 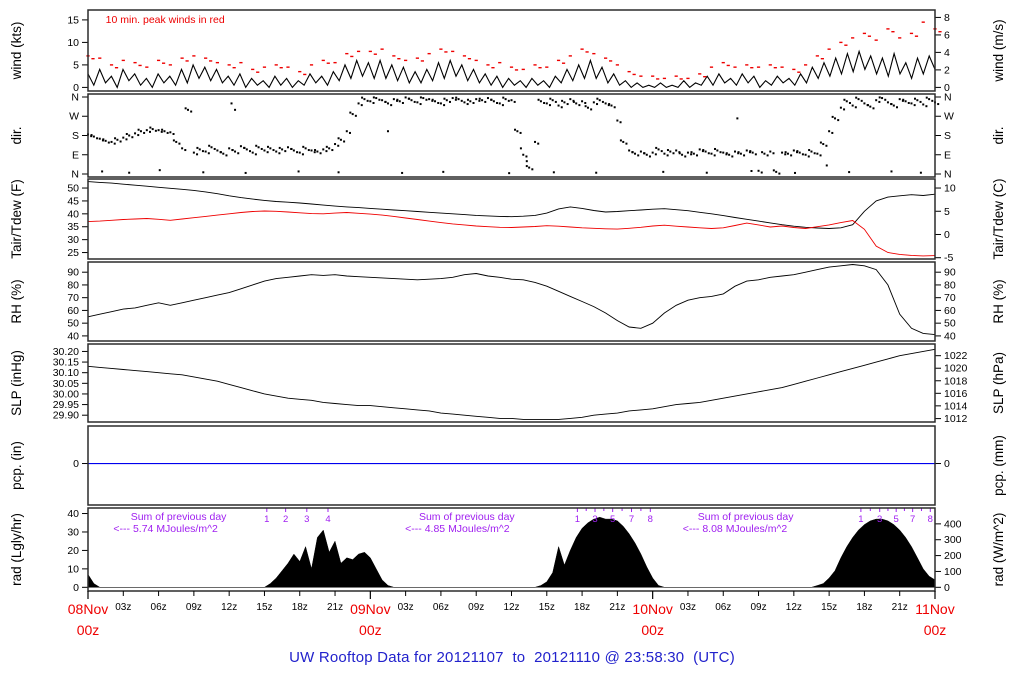 What do you see at coordinates (370, 609) in the screenshot?
I see `date-label: 09Nov` at bounding box center [370, 609].